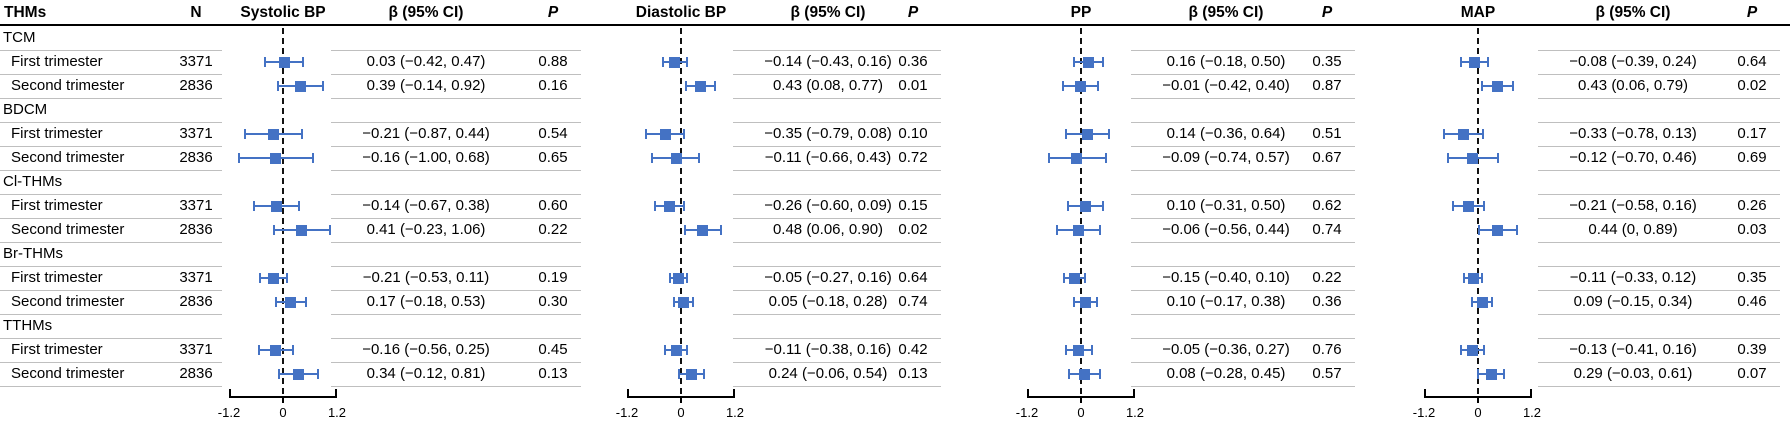 This screenshot has width=1790, height=432. I want to click on p-value: 0.45, so click(553, 349).